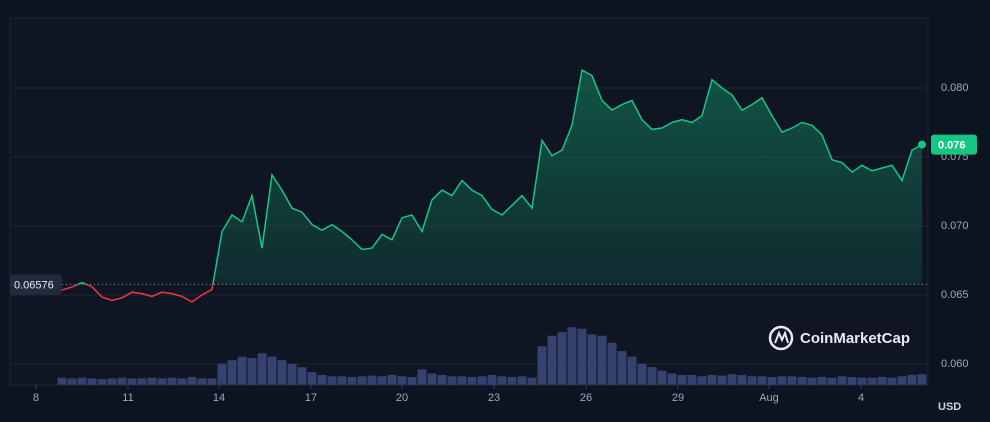  What do you see at coordinates (586, 398) in the screenshot?
I see `x-tick-label: 26` at bounding box center [586, 398].